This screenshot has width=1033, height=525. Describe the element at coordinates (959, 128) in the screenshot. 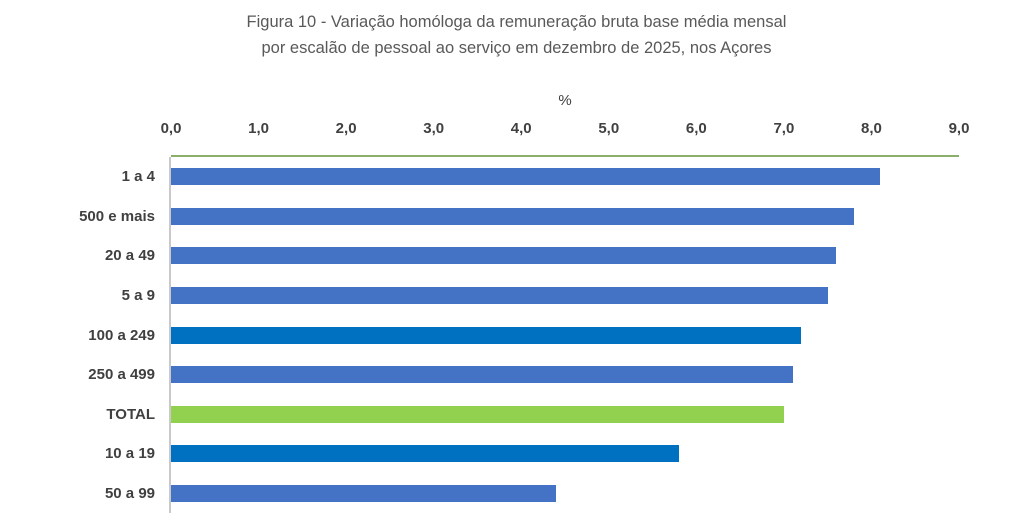

I see `x-tick-label: 9,0` at that location.